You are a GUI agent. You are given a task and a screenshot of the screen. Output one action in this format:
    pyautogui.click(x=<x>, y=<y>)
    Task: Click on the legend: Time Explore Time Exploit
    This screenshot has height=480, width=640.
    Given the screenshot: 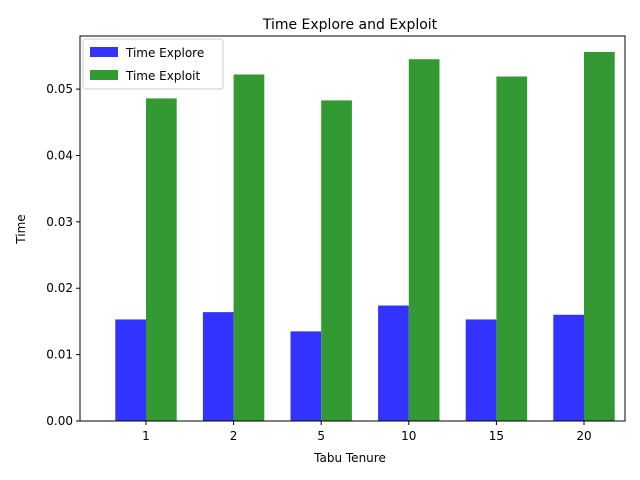 What is the action you would take?
    pyautogui.click(x=153, y=64)
    